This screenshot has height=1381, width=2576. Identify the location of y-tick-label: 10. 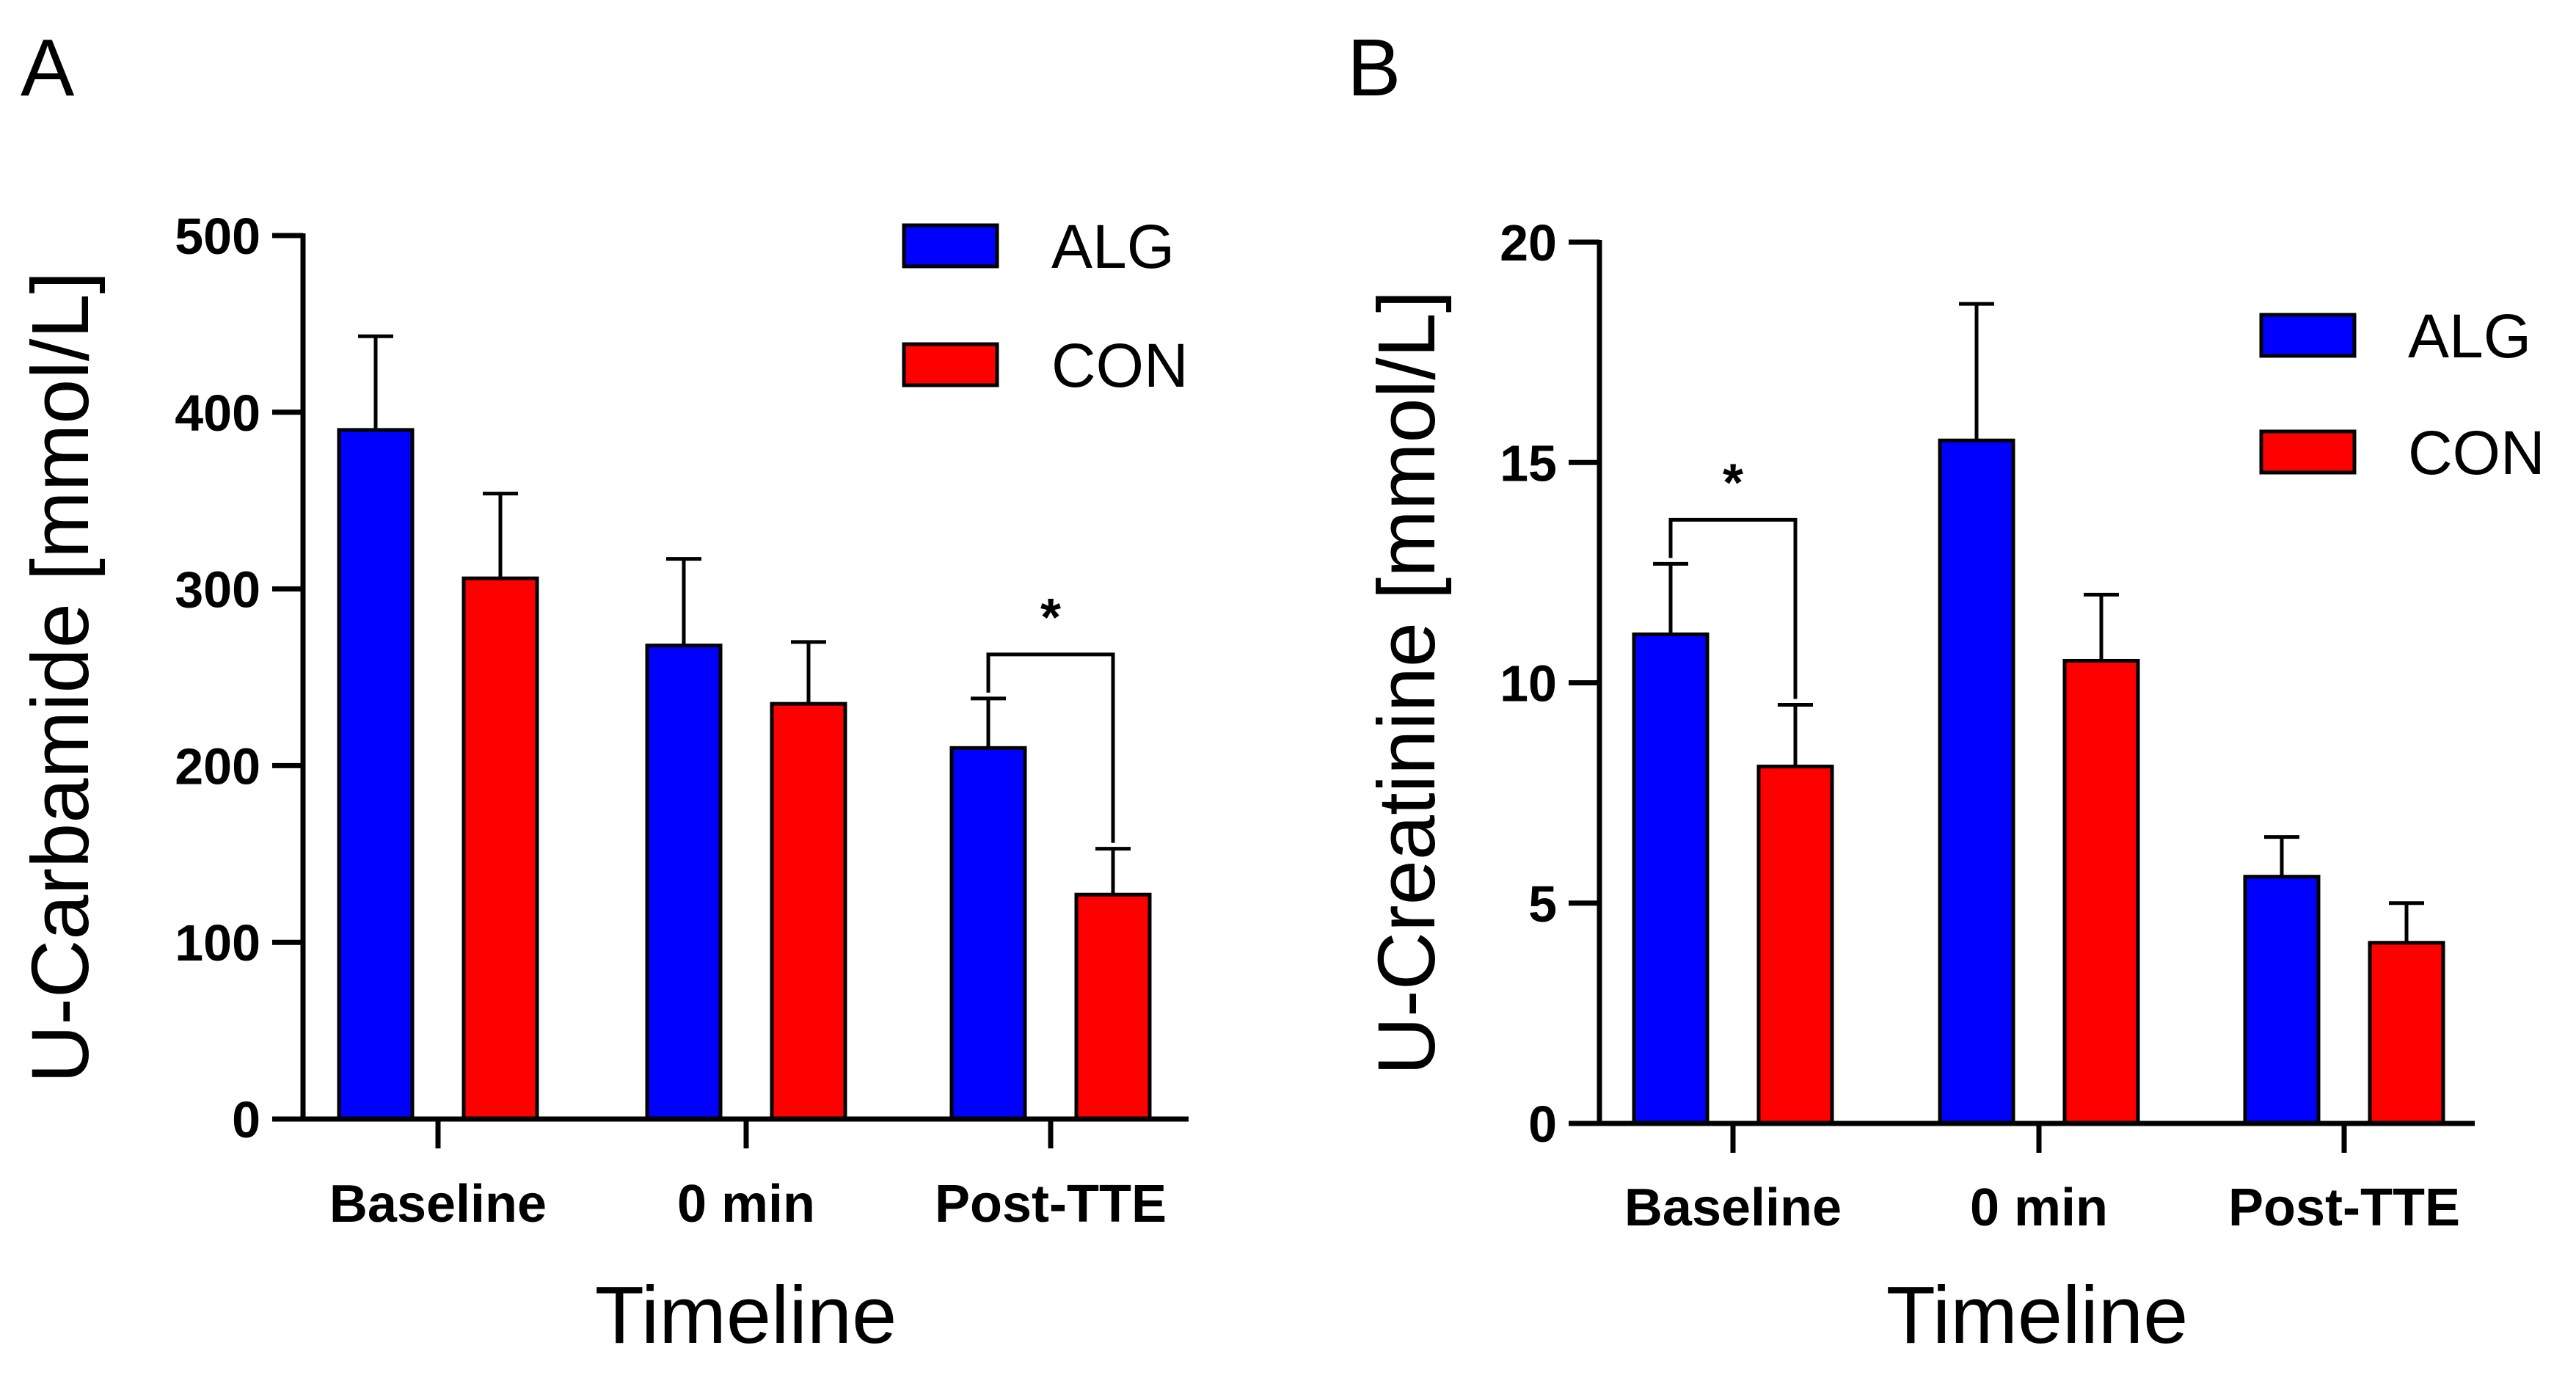
(1528, 684).